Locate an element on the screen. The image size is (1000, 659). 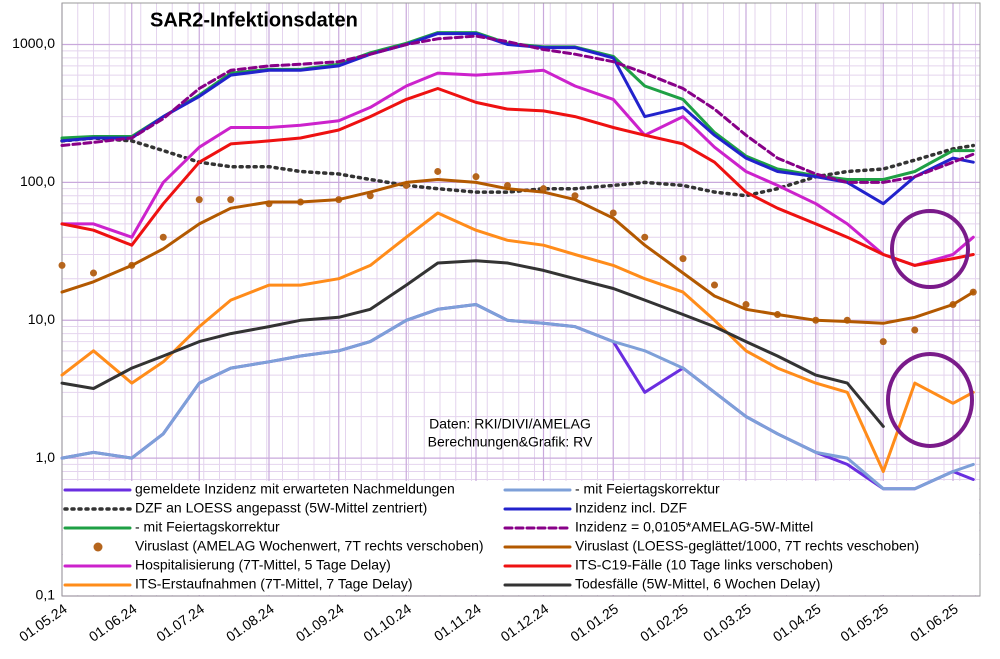
legend-label: Todesfälle (5W-Mittel, 6 Wochen Delay) is located at coordinates (697, 584).